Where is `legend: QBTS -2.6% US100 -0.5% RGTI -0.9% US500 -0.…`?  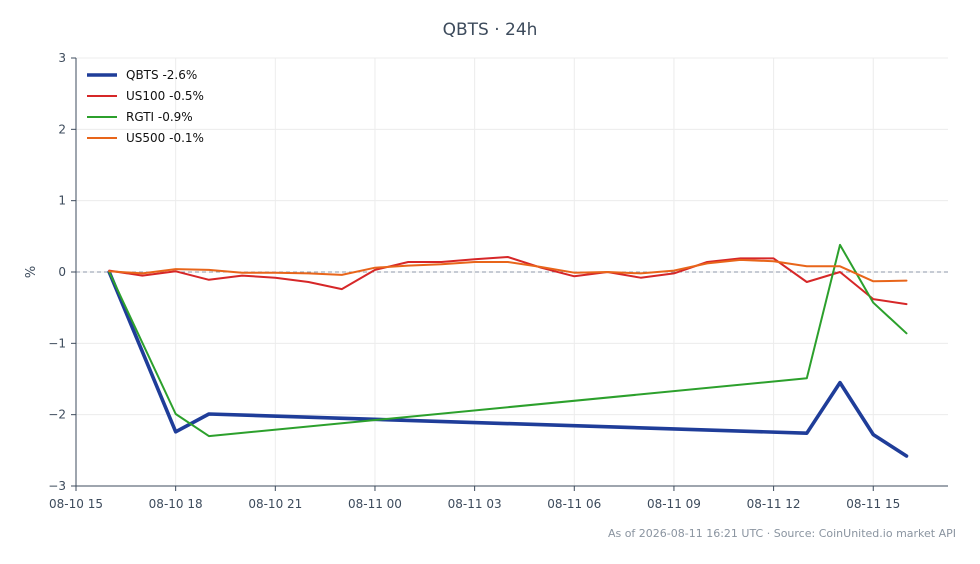 legend: QBTS -2.6% US100 -0.5% RGTI -0.9% US500 -0.… is located at coordinates (145, 106).